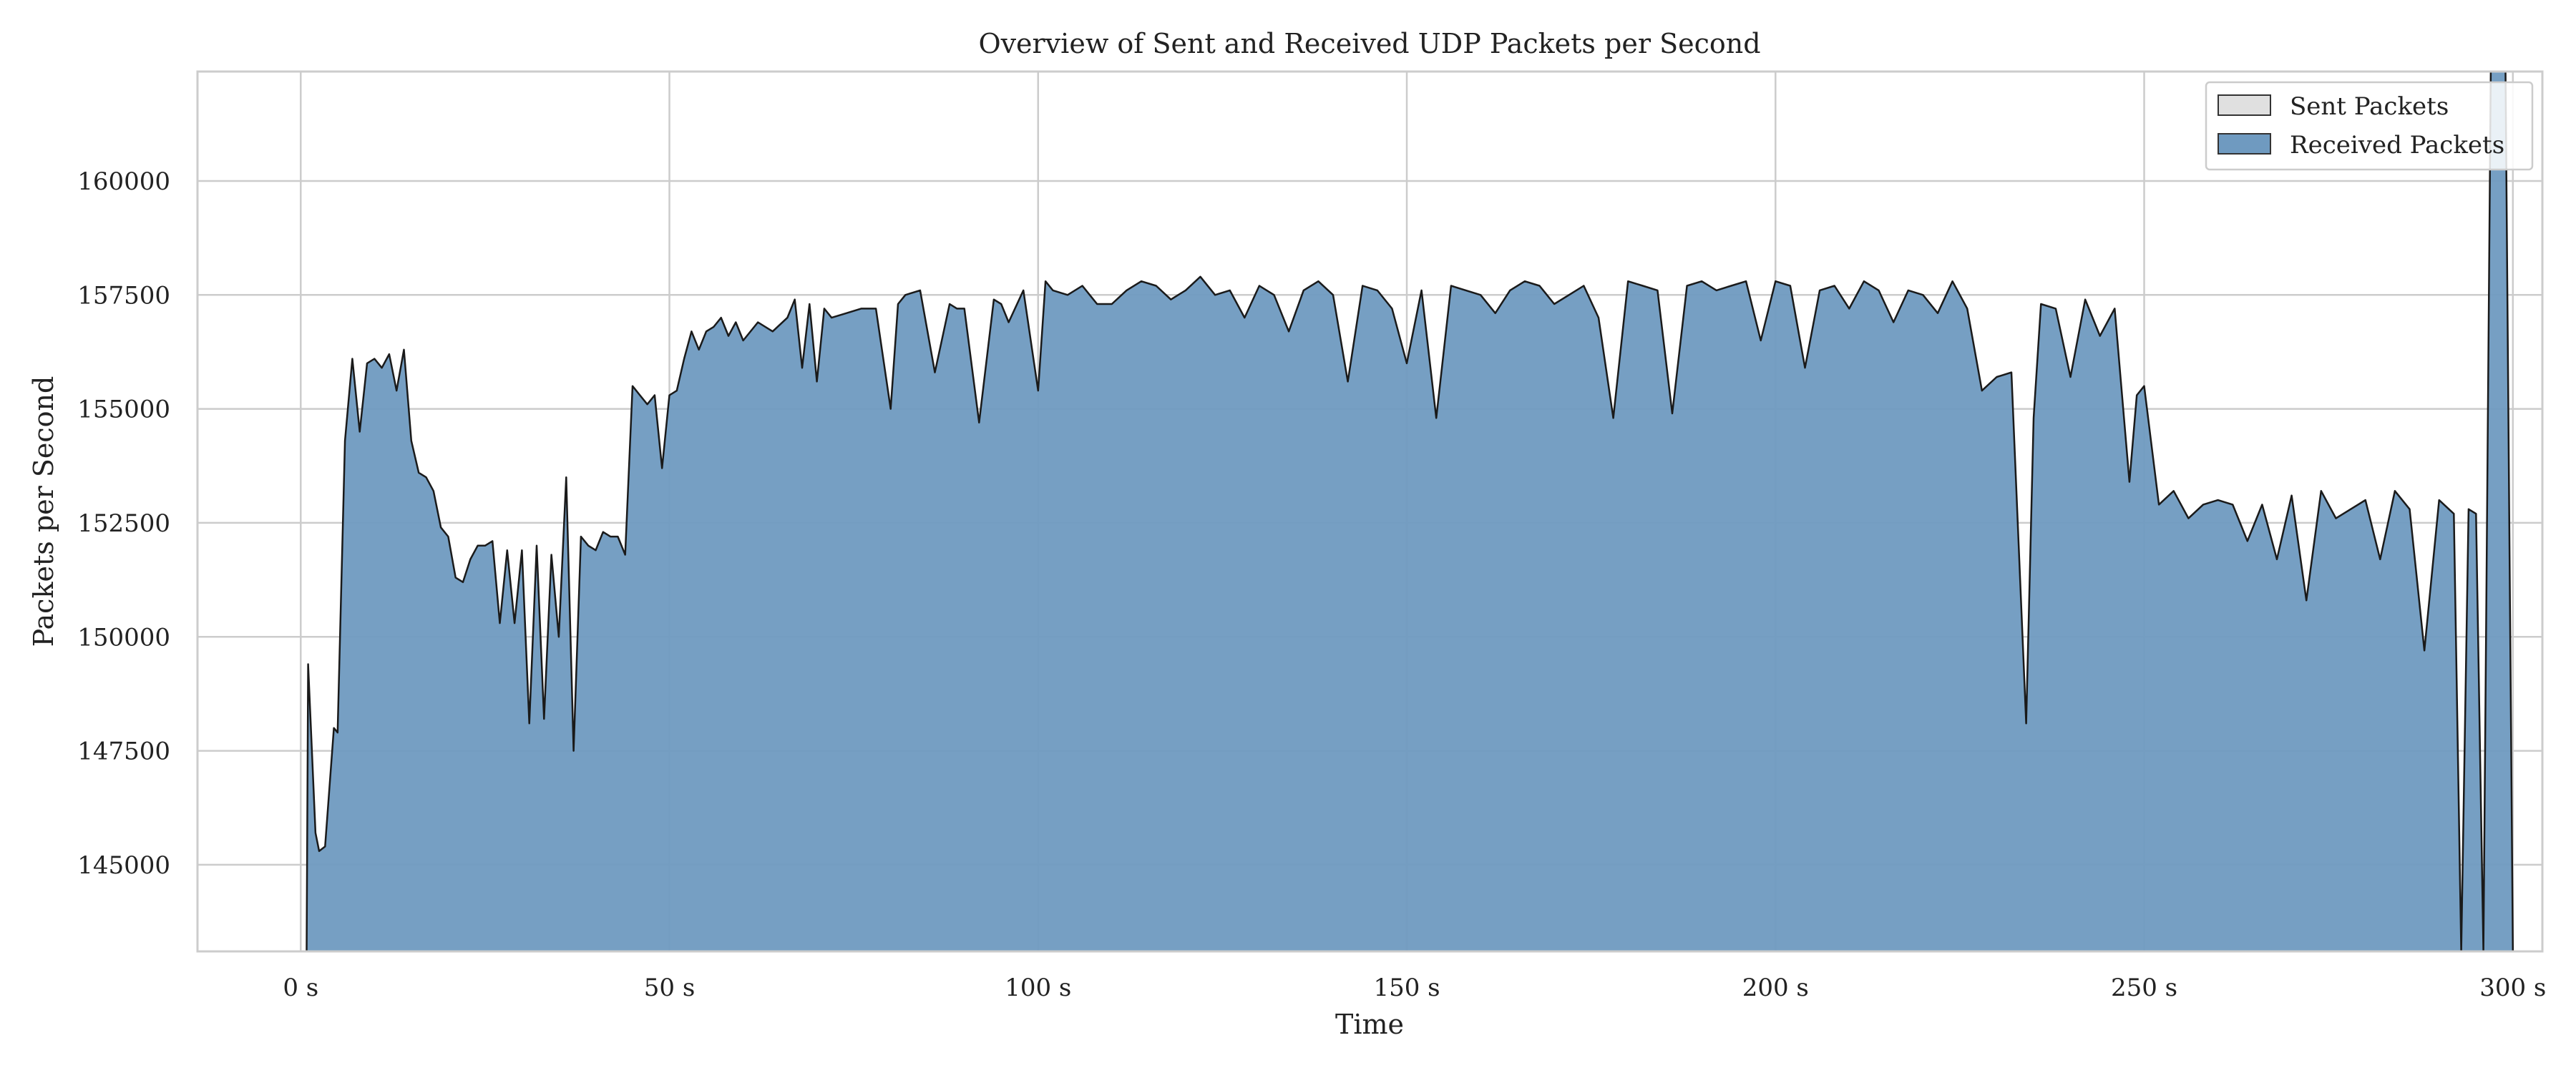 Image resolution: width=2576 pixels, height=1073 pixels. What do you see at coordinates (2369, 106) in the screenshot?
I see `legend-label-sent: Sent Packets` at bounding box center [2369, 106].